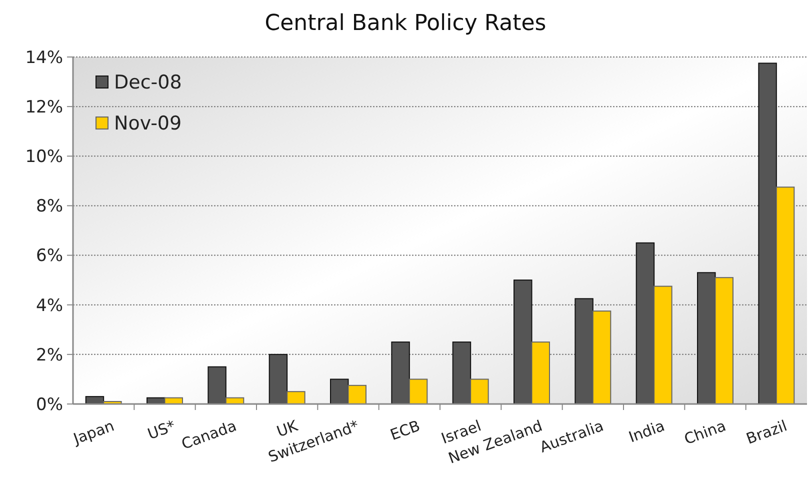 This screenshot has width=811, height=504. I want to click on y-tick-label: 6%, so click(49, 256).